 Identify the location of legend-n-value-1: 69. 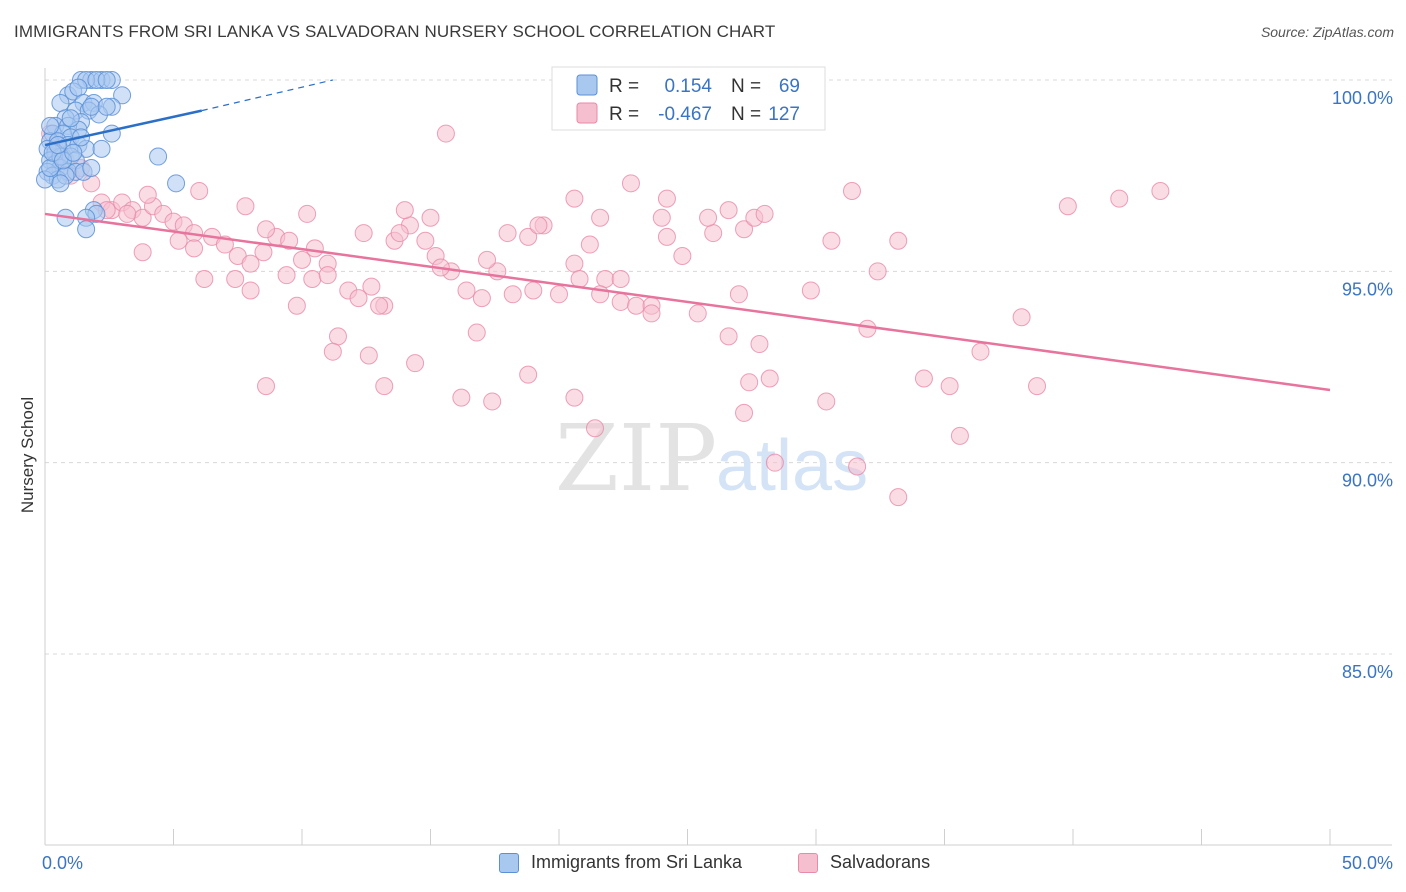
(789, 86).